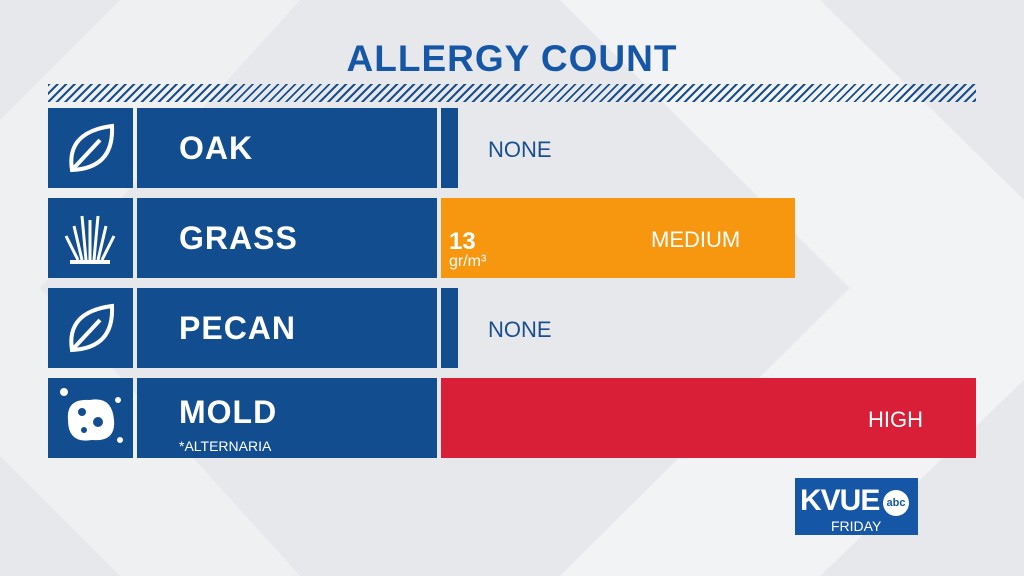 The width and height of the screenshot is (1024, 576). Describe the element at coordinates (896, 503) in the screenshot. I see `network-logo: abc` at that location.